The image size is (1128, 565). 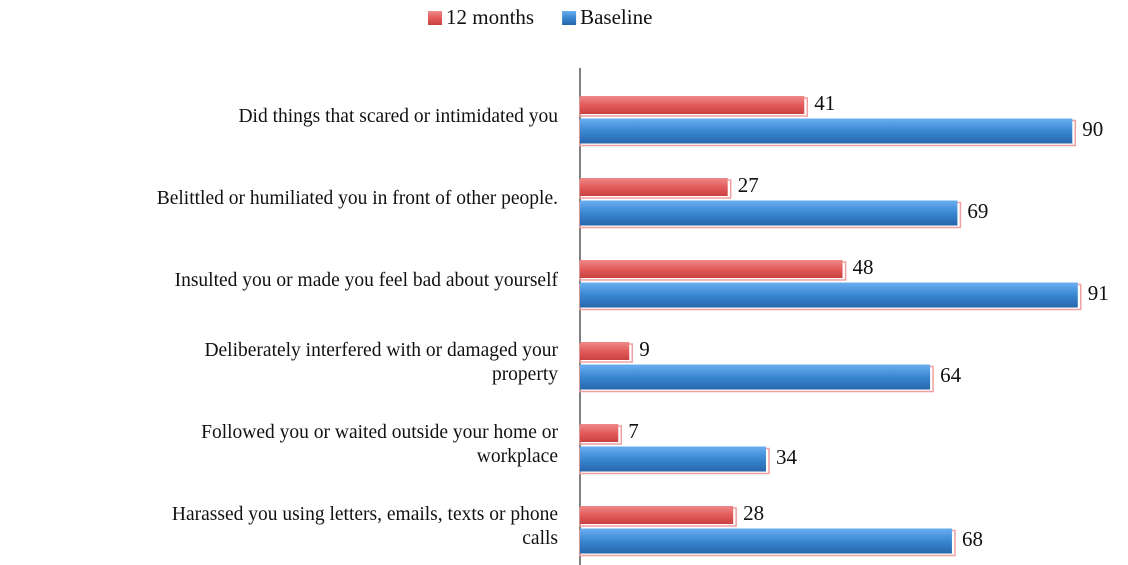 What do you see at coordinates (824, 103) in the screenshot?
I see `data-label: 41` at bounding box center [824, 103].